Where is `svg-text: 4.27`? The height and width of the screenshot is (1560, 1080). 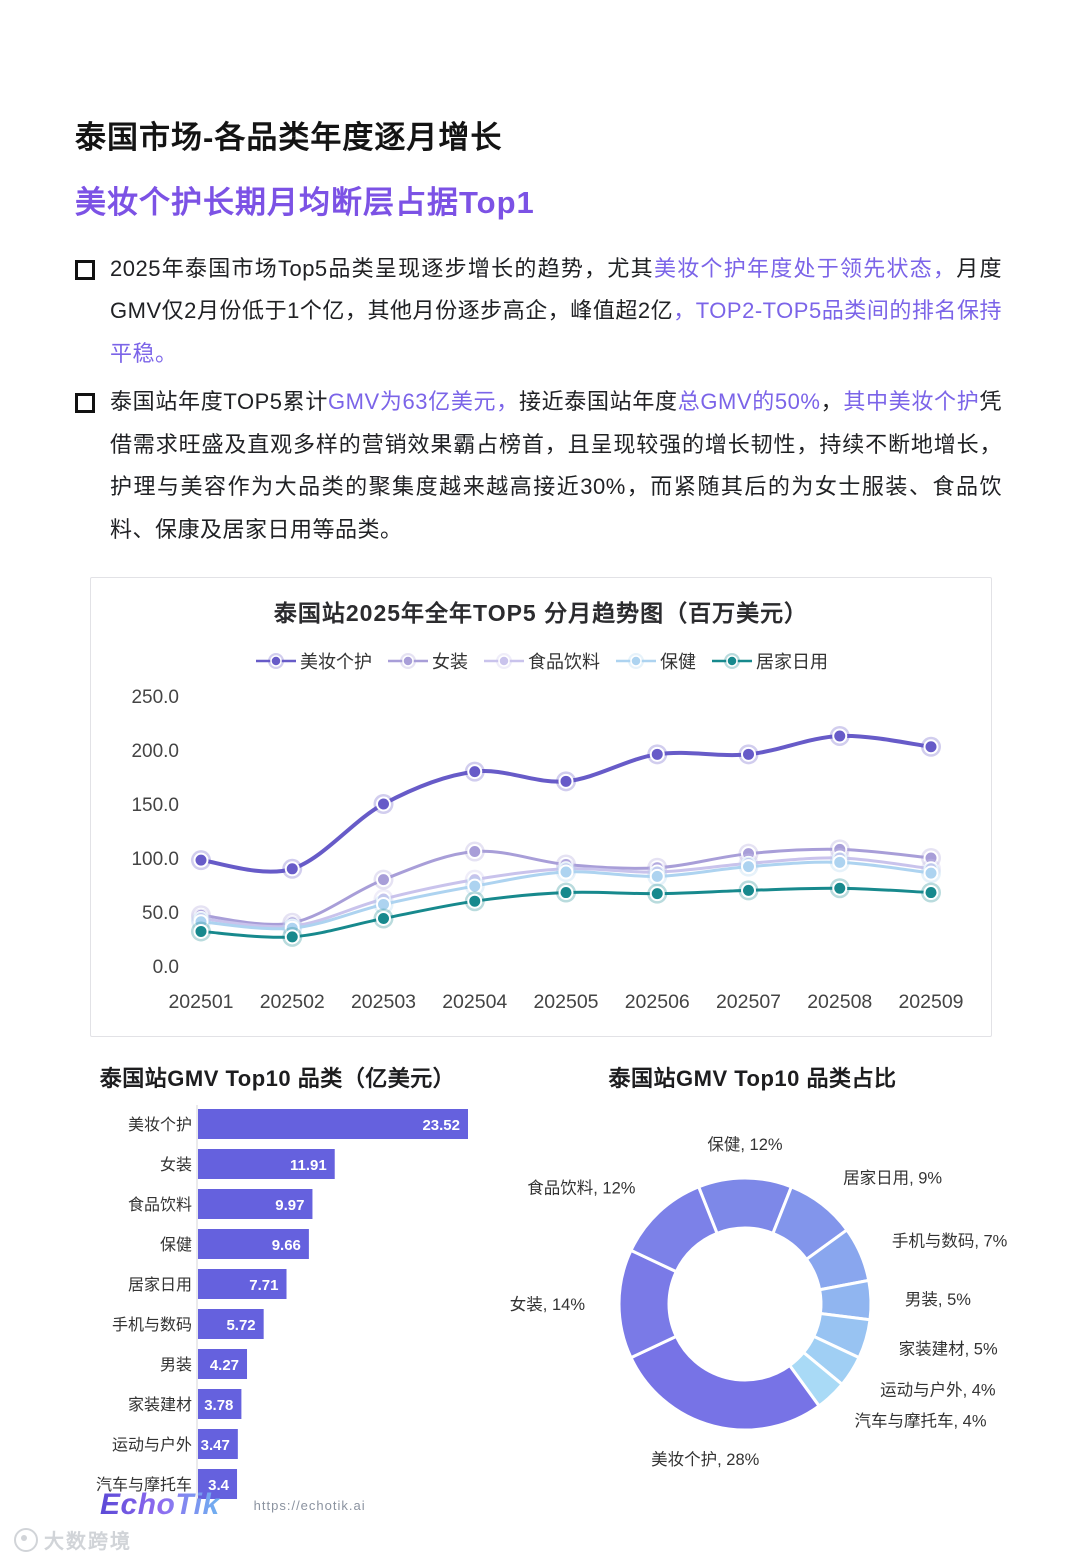
svg-text: 4.27 is located at coordinates (224, 1365).